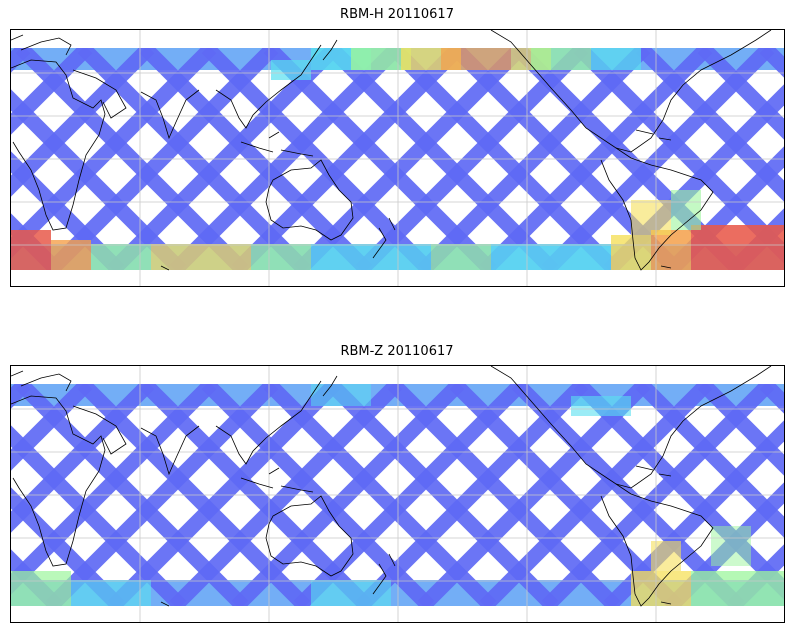  Describe the element at coordinates (397, 351) in the screenshot. I see `panel-title-rbm-z: RBM-Z 20110617` at that location.